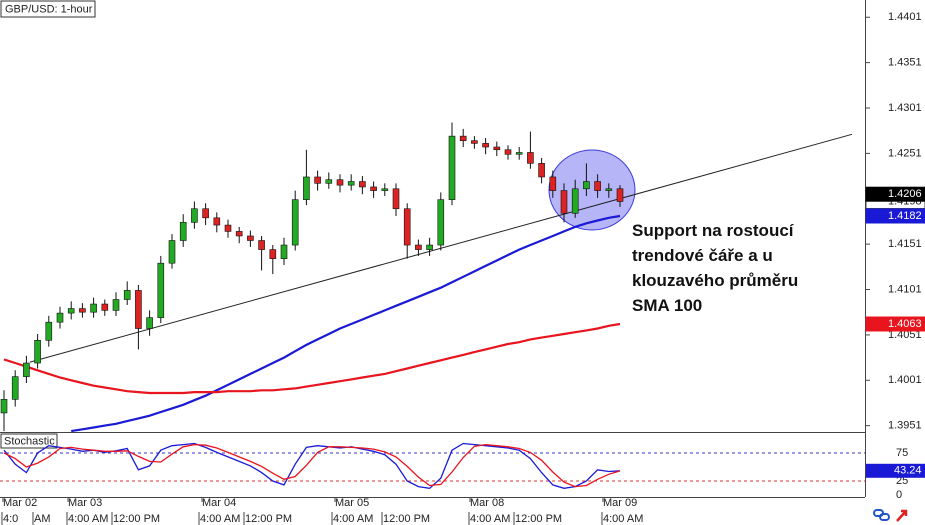 The height and width of the screenshot is (525, 925). I want to click on stochastic-line, so click(312, 465).